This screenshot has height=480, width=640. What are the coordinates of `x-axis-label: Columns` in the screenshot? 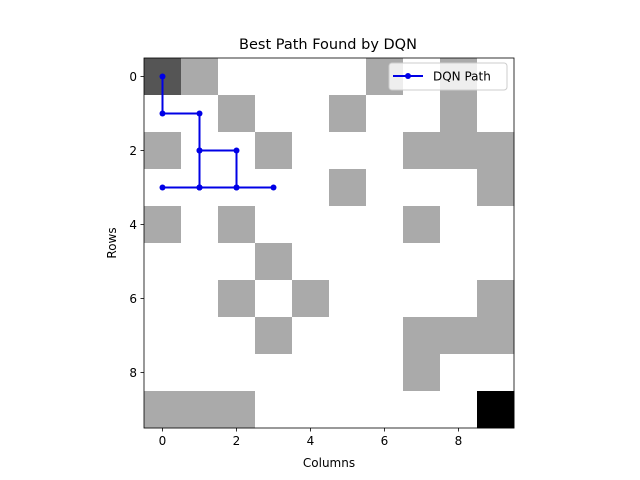 It's located at (329, 463).